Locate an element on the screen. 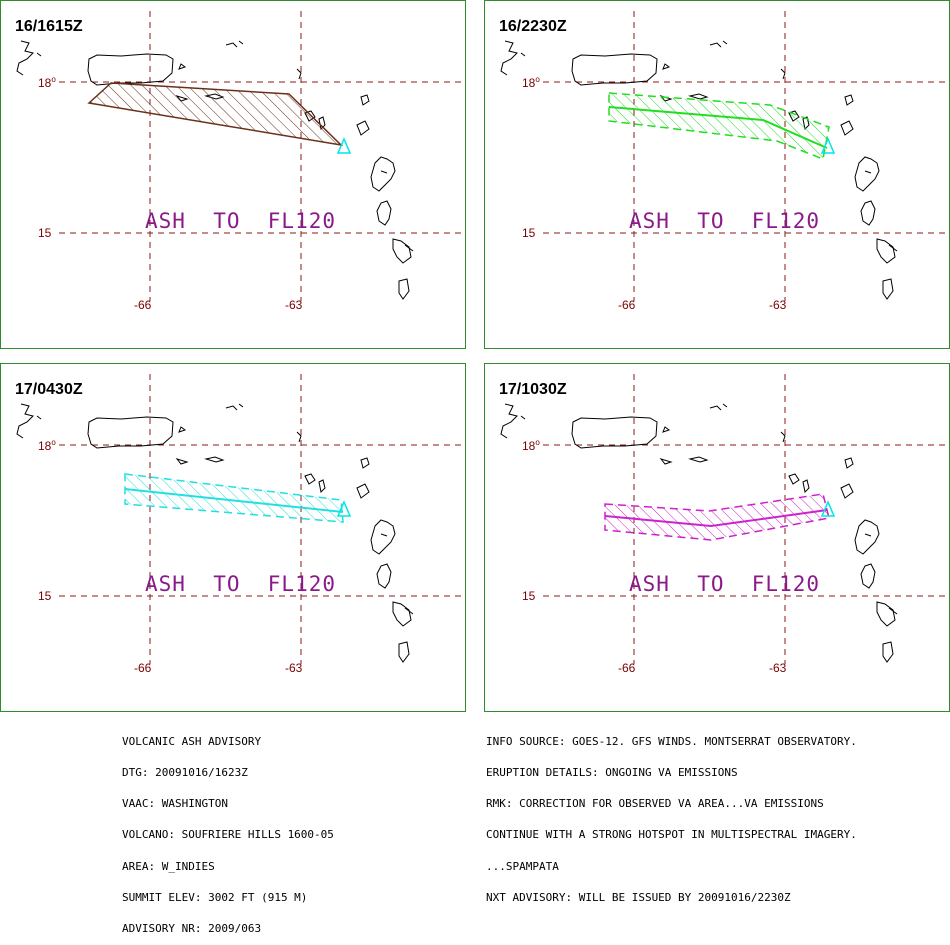 The height and width of the screenshot is (945, 950). advisory-line: ADVISORY NR: 2009/063 is located at coordinates (192, 929).